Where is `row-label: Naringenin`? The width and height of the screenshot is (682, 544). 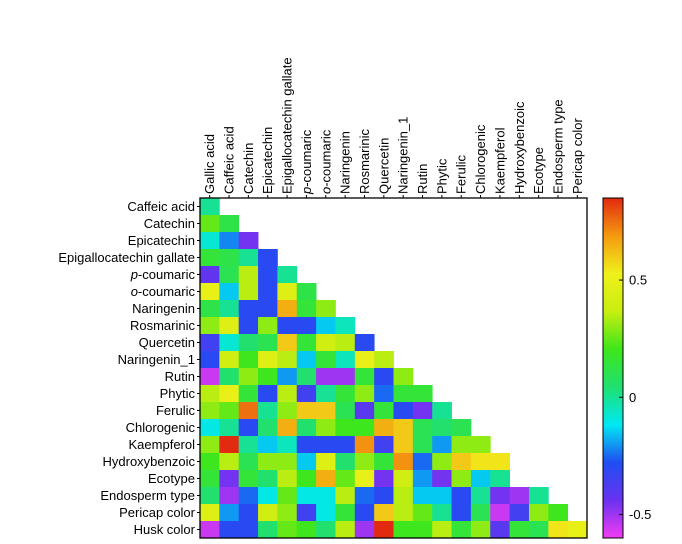 row-label: Naringenin is located at coordinates (163, 308).